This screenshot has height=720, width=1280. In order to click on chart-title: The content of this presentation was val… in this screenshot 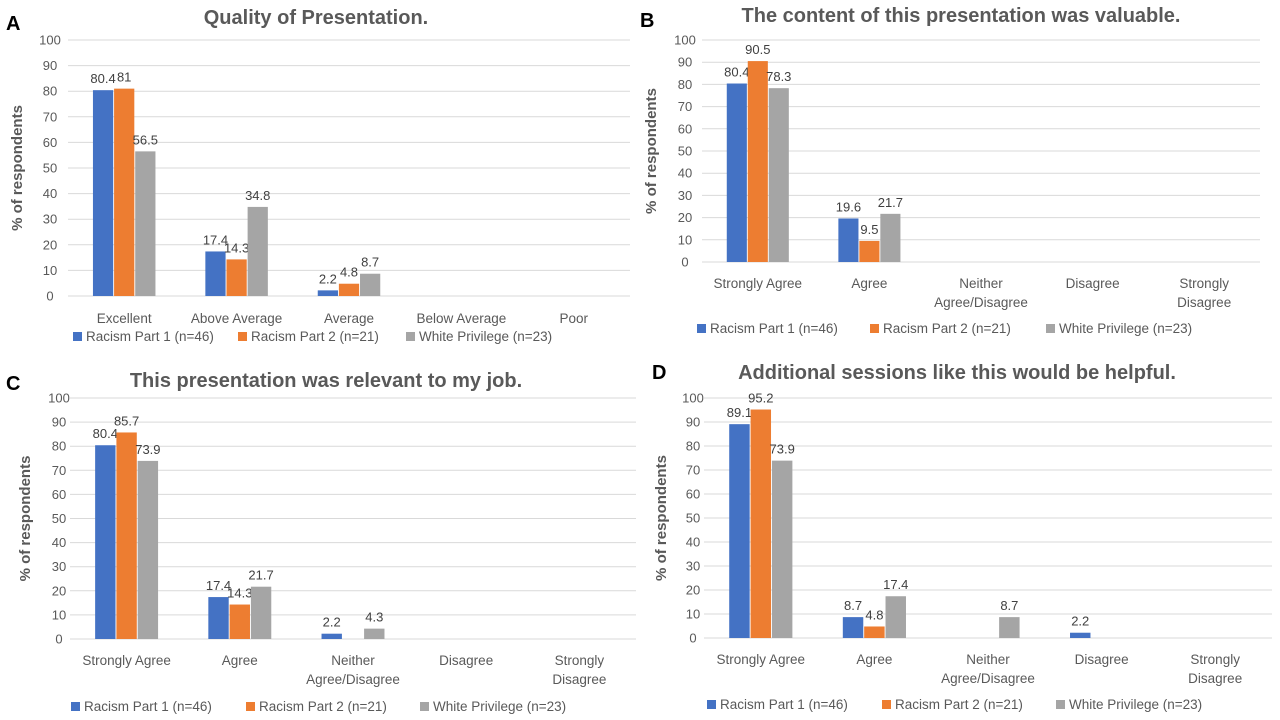, I will do `click(961, 16)`.